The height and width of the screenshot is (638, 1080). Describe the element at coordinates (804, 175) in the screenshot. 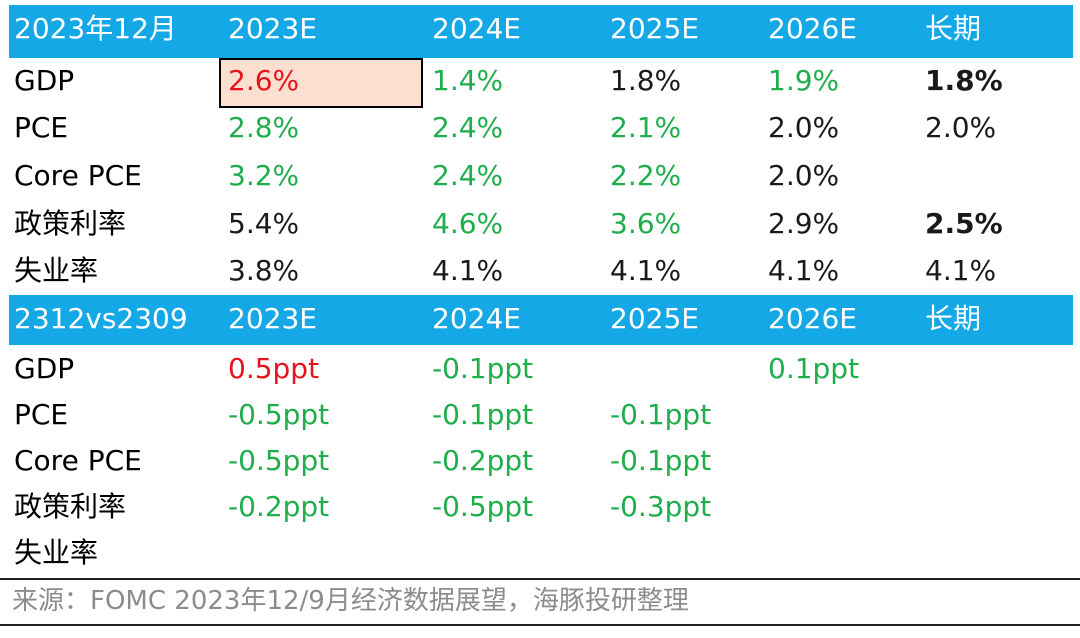

I see `table1-core-pce-2026e: 2.0%` at that location.